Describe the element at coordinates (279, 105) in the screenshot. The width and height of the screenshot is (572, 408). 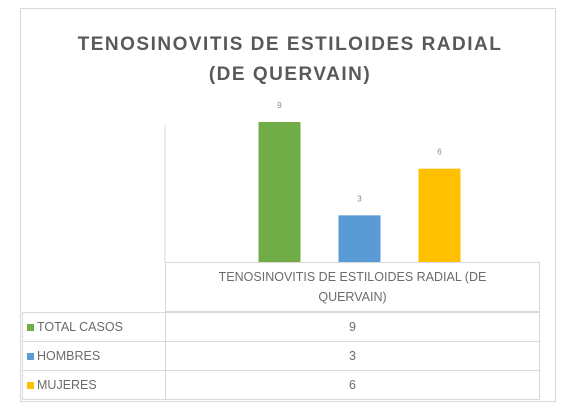
I see `data-label: 9` at that location.